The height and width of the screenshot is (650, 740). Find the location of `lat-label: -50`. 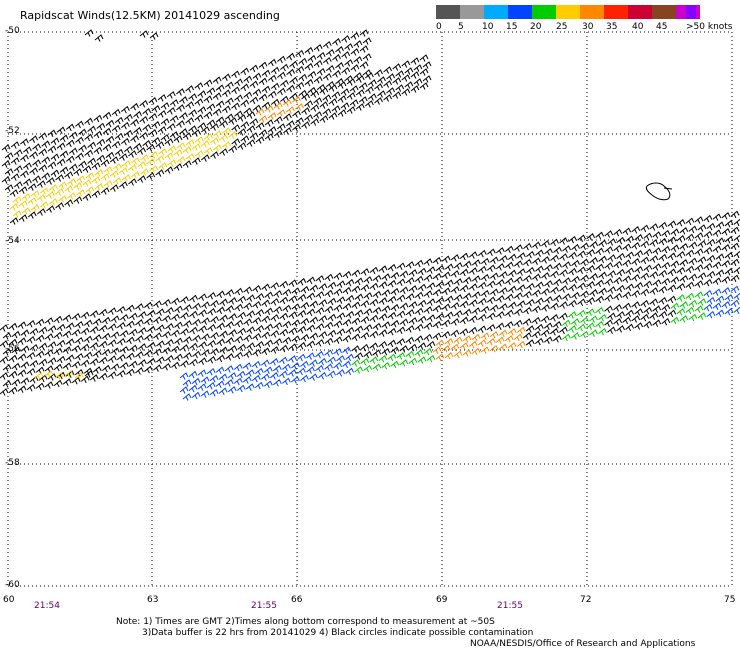

lat-label: -50 is located at coordinates (12, 31).